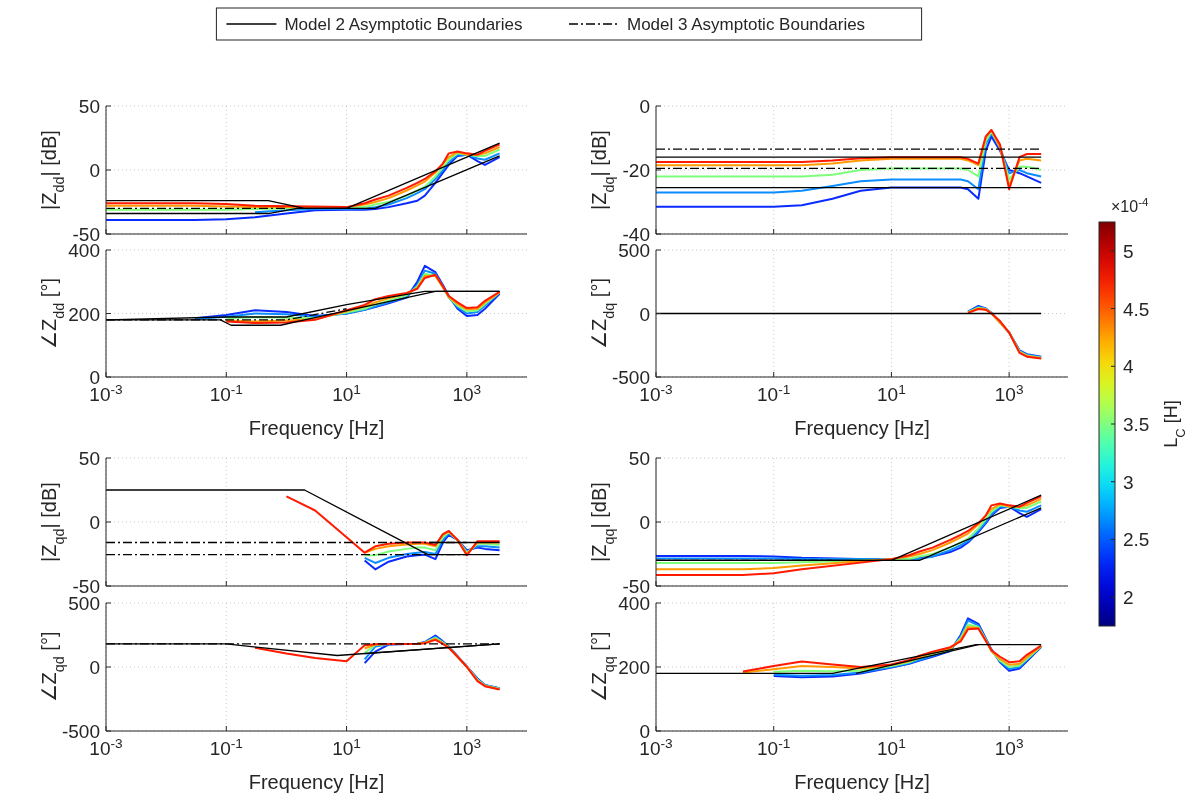 The image size is (1201, 812). I want to click on color-bar-label: 3.5, so click(1136, 424).